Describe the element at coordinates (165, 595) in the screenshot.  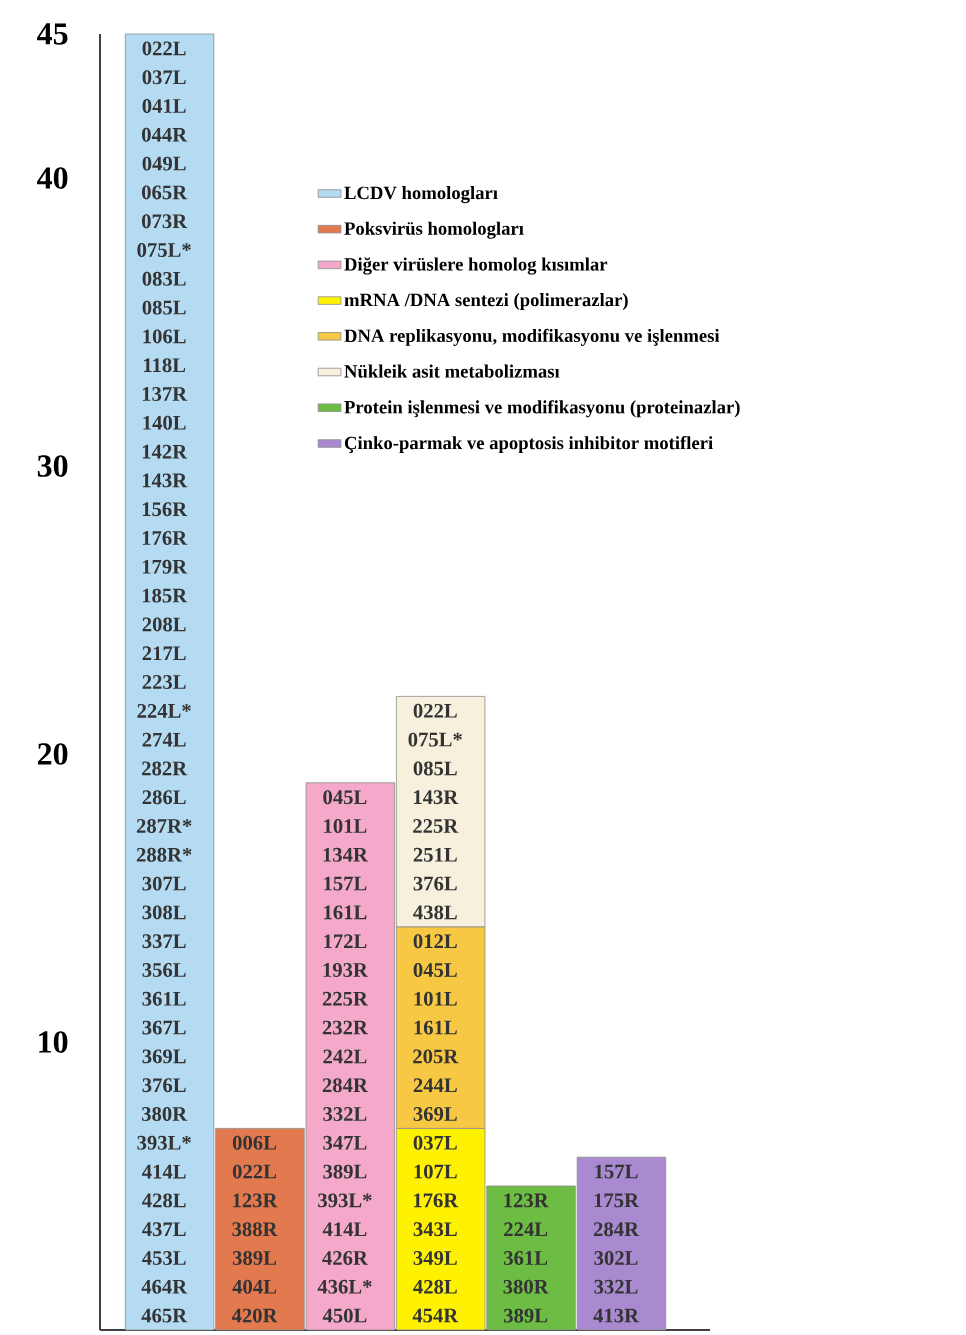
I see `annotation: 185R` at that location.